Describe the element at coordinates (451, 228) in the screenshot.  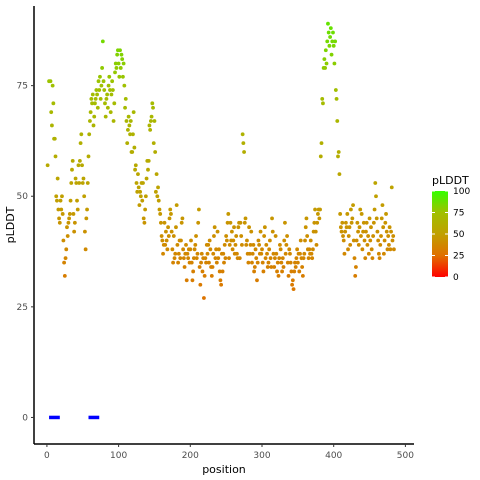
I see `colorbar-legend: pLDDT 0 25 50 75 100` at that location.